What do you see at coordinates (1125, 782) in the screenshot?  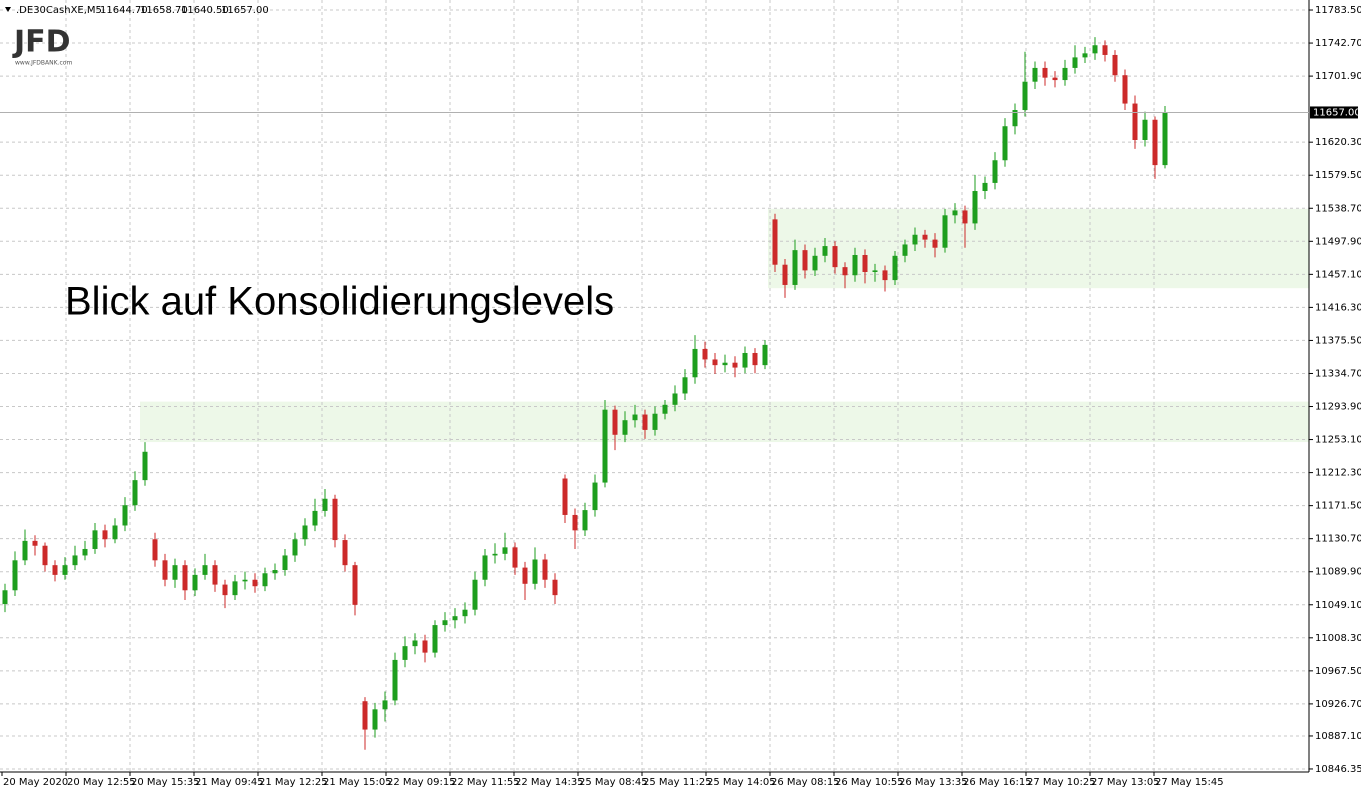 I see `x-tick-label: 27 May 13:05` at bounding box center [1125, 782].